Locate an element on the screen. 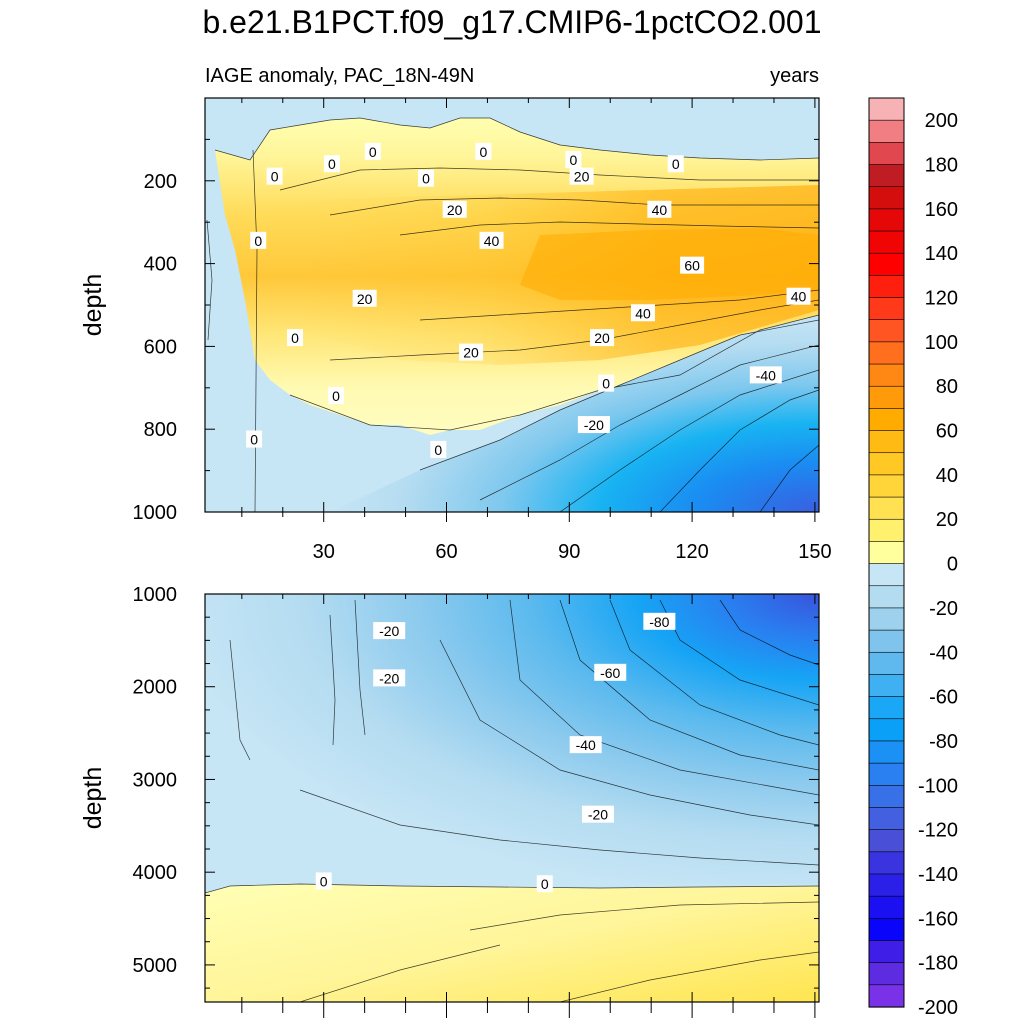  svg-text: 60 is located at coordinates (692, 266).